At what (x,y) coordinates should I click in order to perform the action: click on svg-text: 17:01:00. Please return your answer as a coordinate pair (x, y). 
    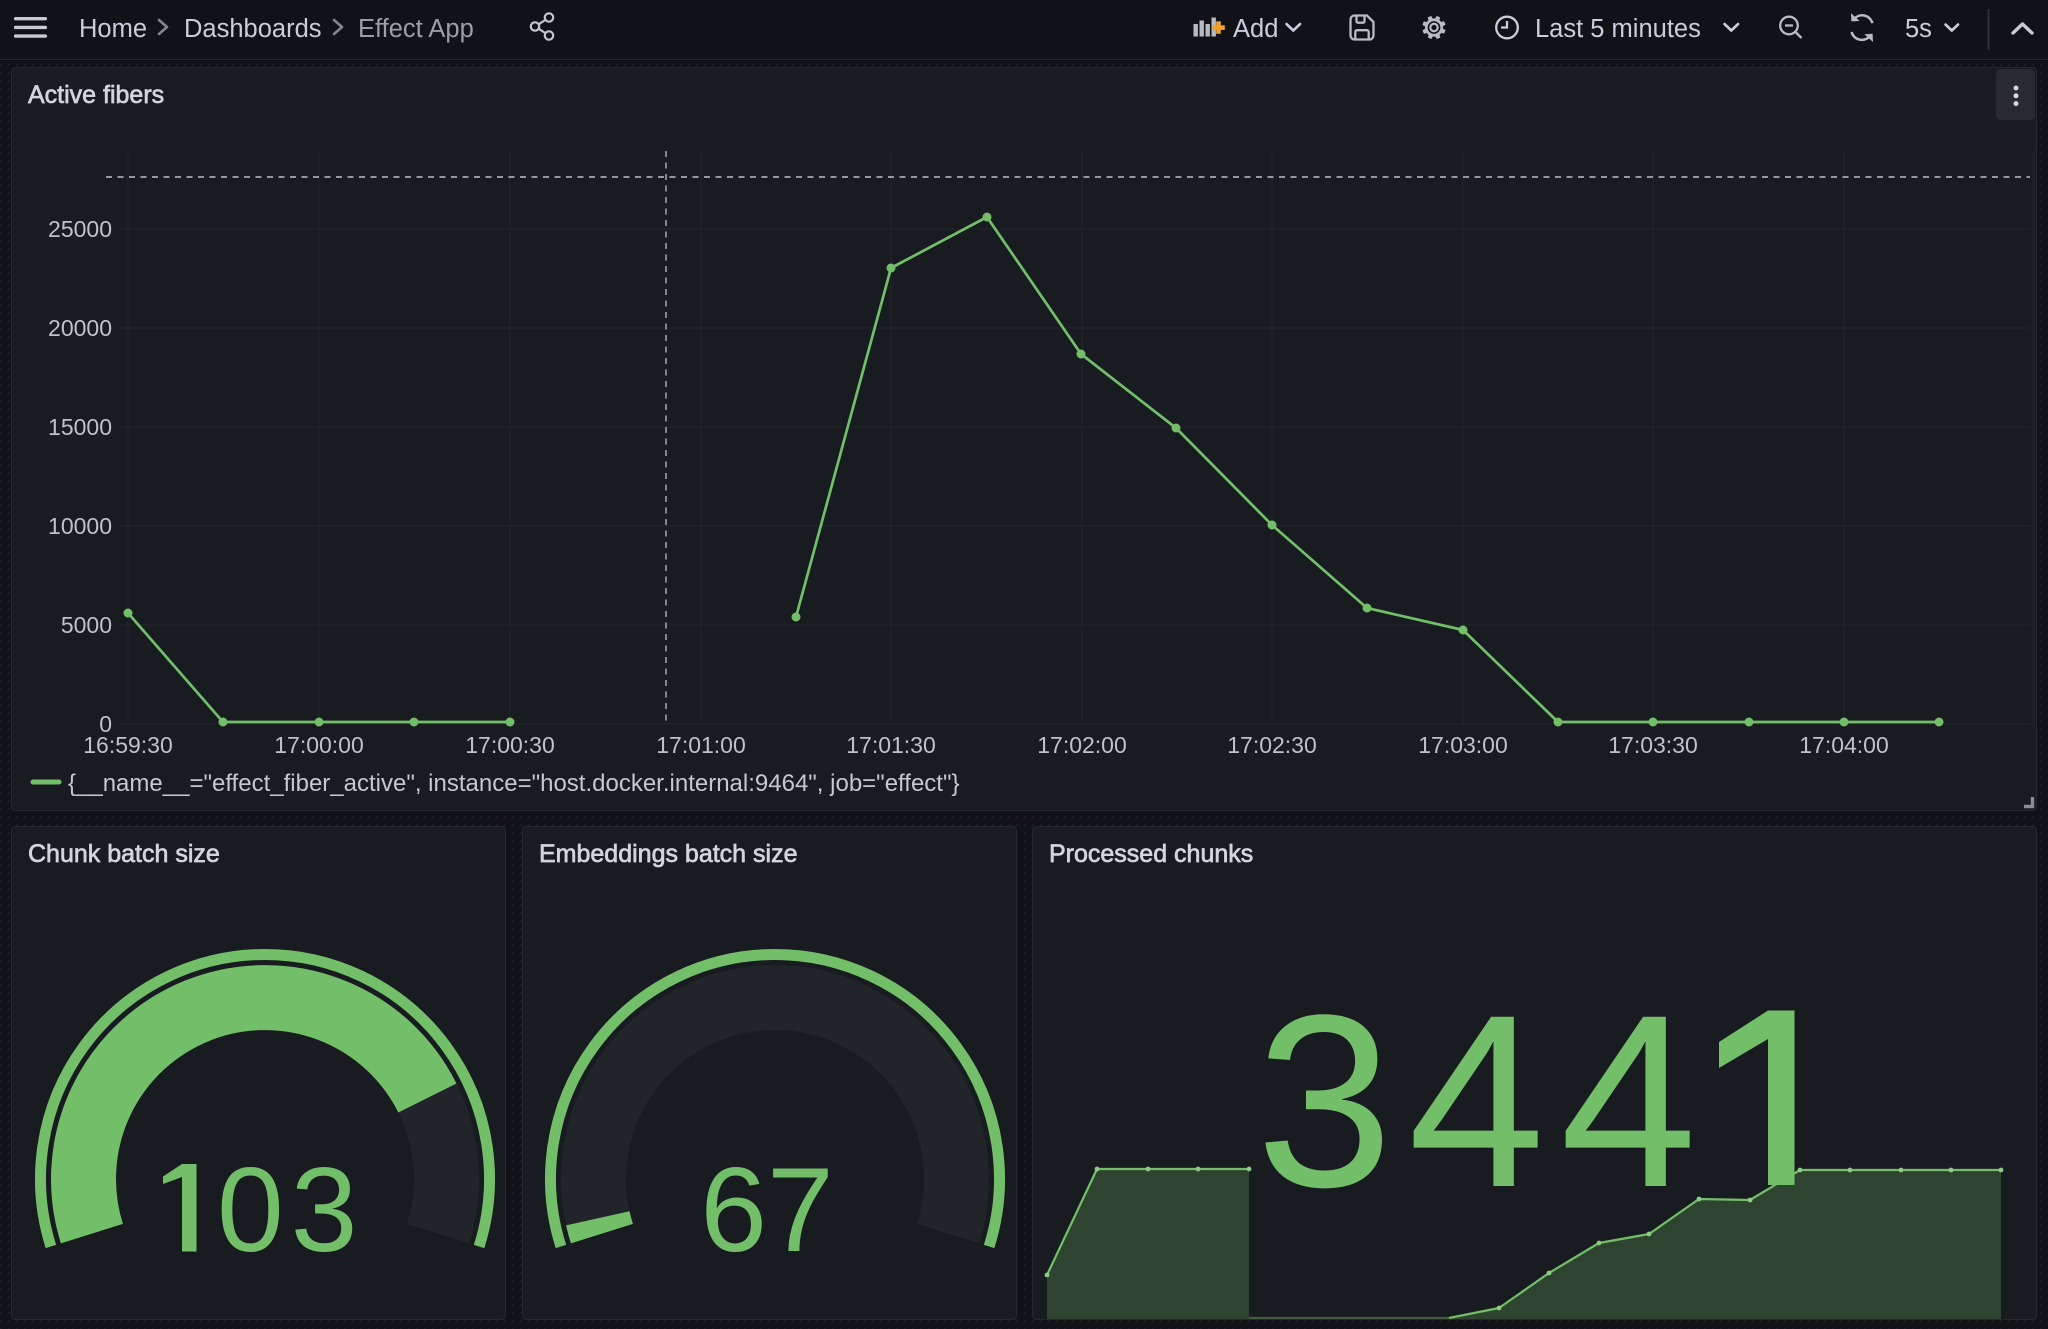
    Looking at the image, I should click on (701, 745).